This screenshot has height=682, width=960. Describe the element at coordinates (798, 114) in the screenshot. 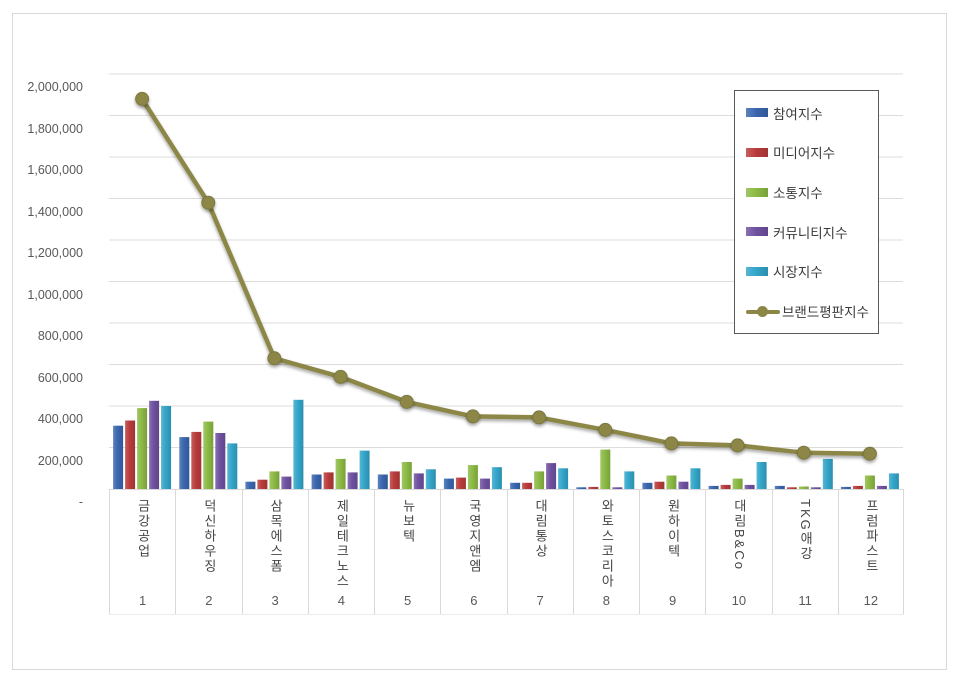

I see `legend-label: 참여지수` at that location.